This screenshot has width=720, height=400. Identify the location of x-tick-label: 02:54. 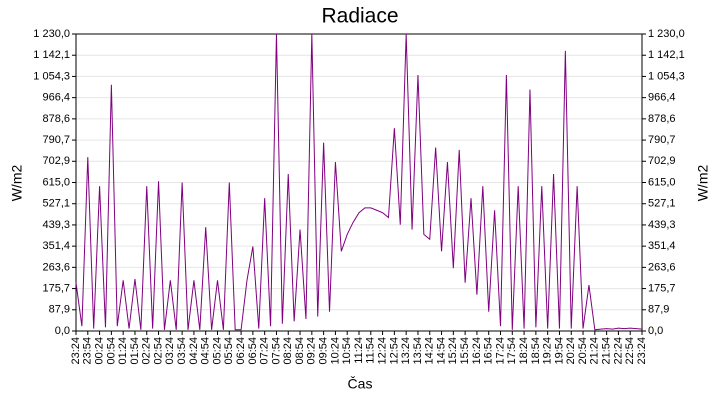
(158, 351).